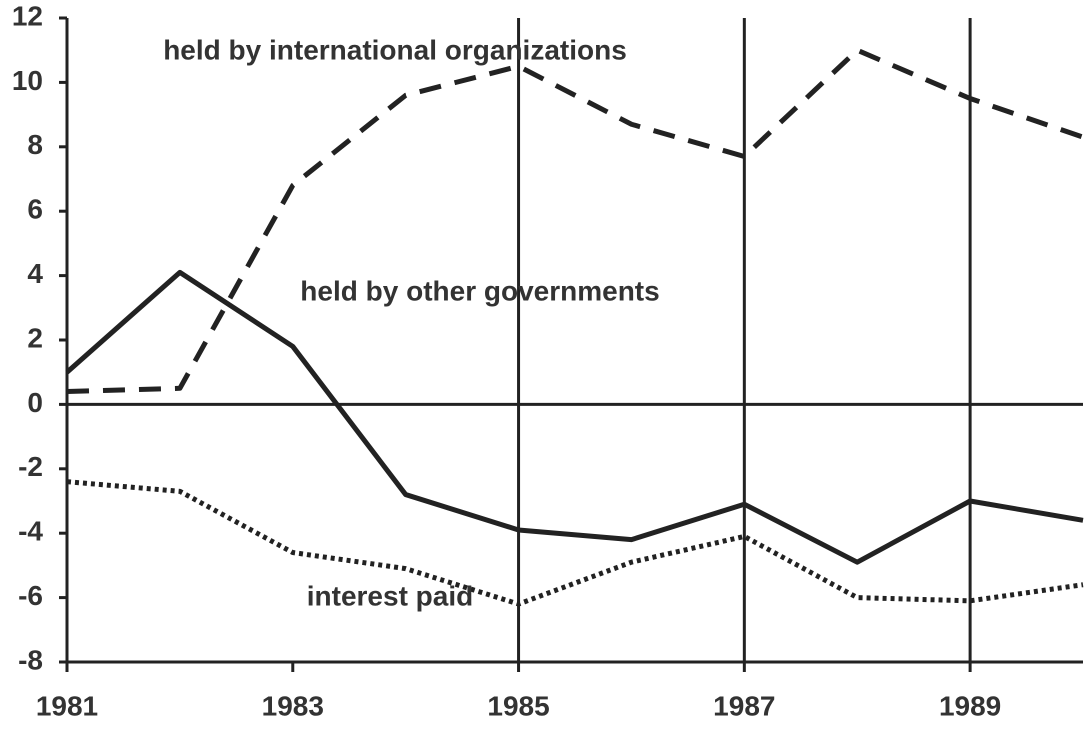 The image size is (1092, 731). I want to click on y-tick-label: -8, so click(30, 659).